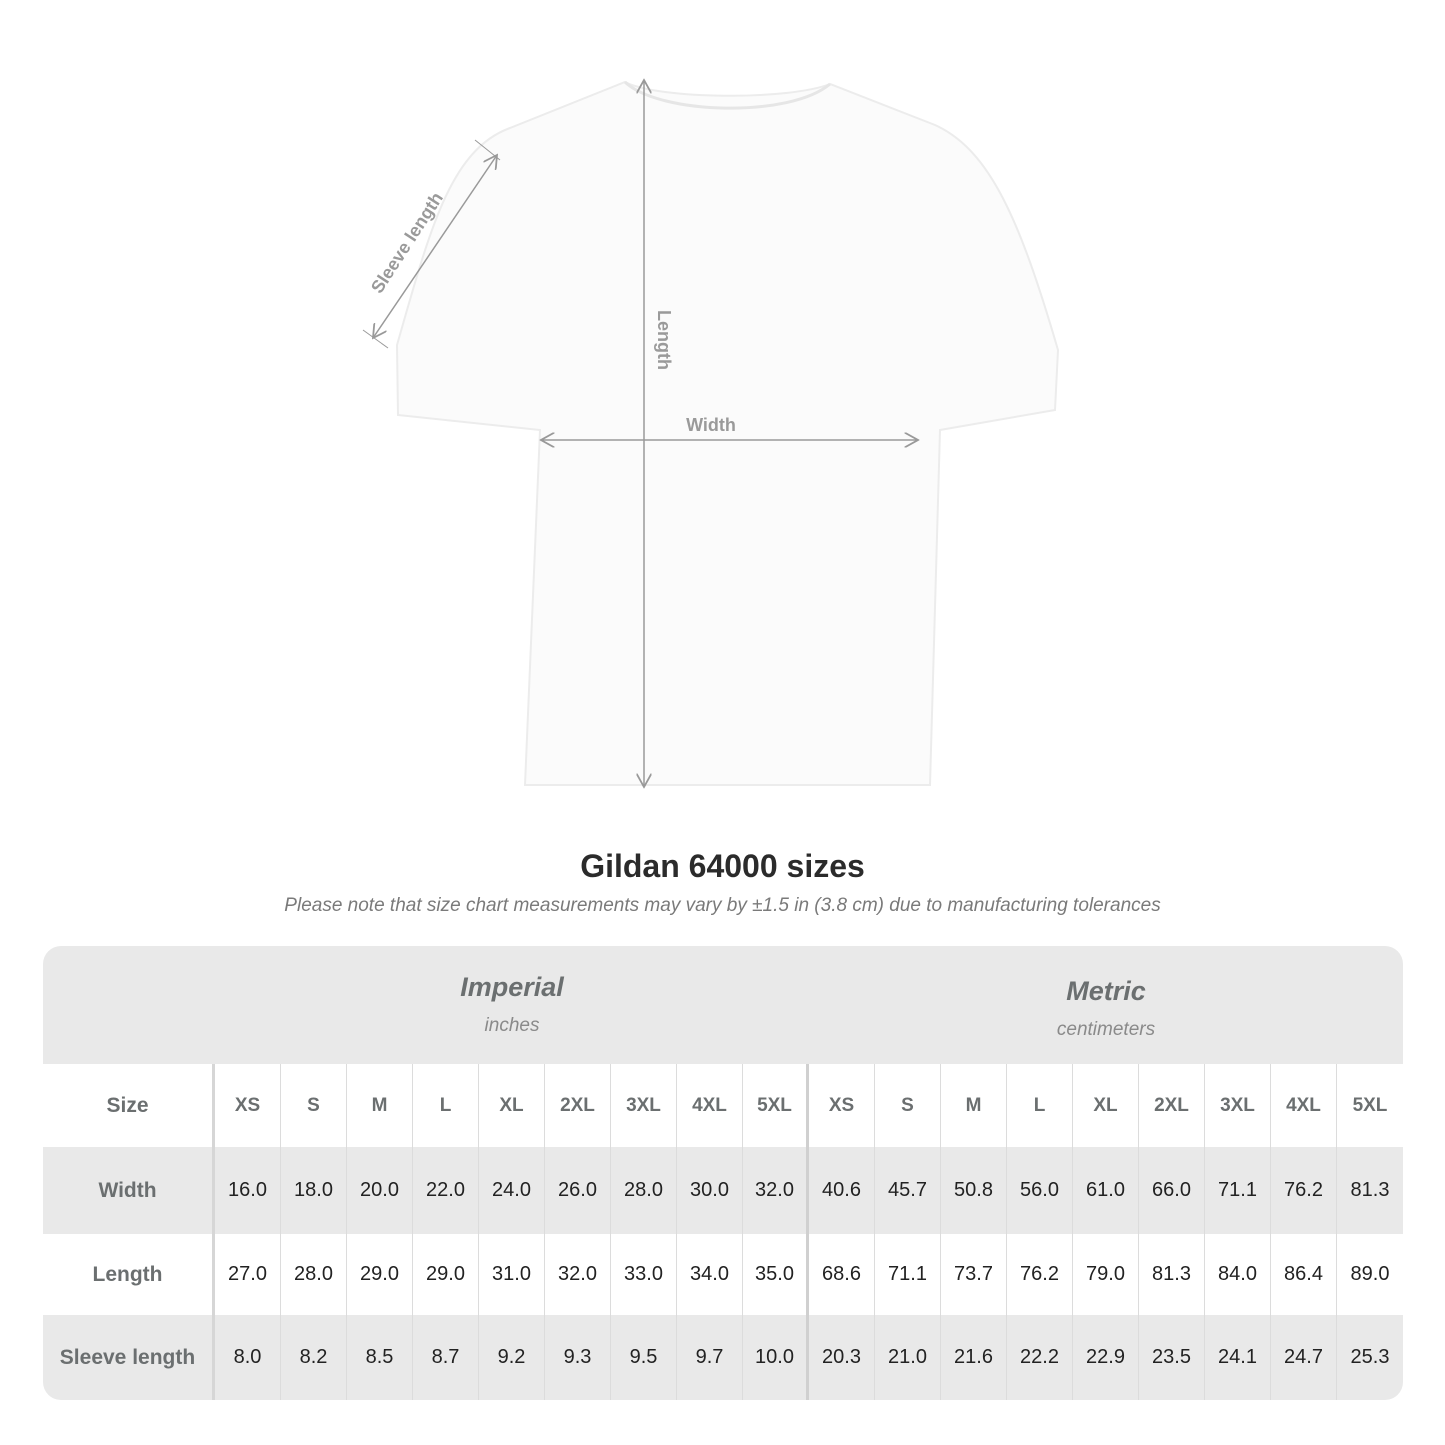 The width and height of the screenshot is (1445, 1445). I want to click on table-cell: 84.0, so click(1238, 1274).